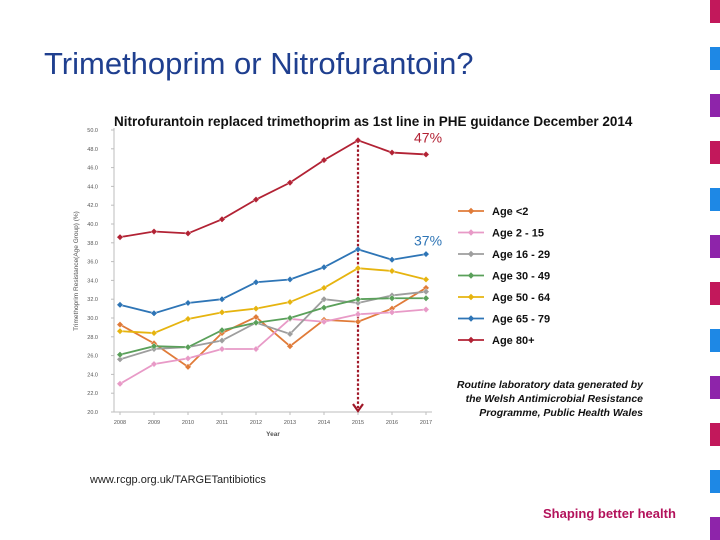 The image size is (720, 540). What do you see at coordinates (154, 423) in the screenshot?
I see `x-tick-label: 2009` at bounding box center [154, 423].